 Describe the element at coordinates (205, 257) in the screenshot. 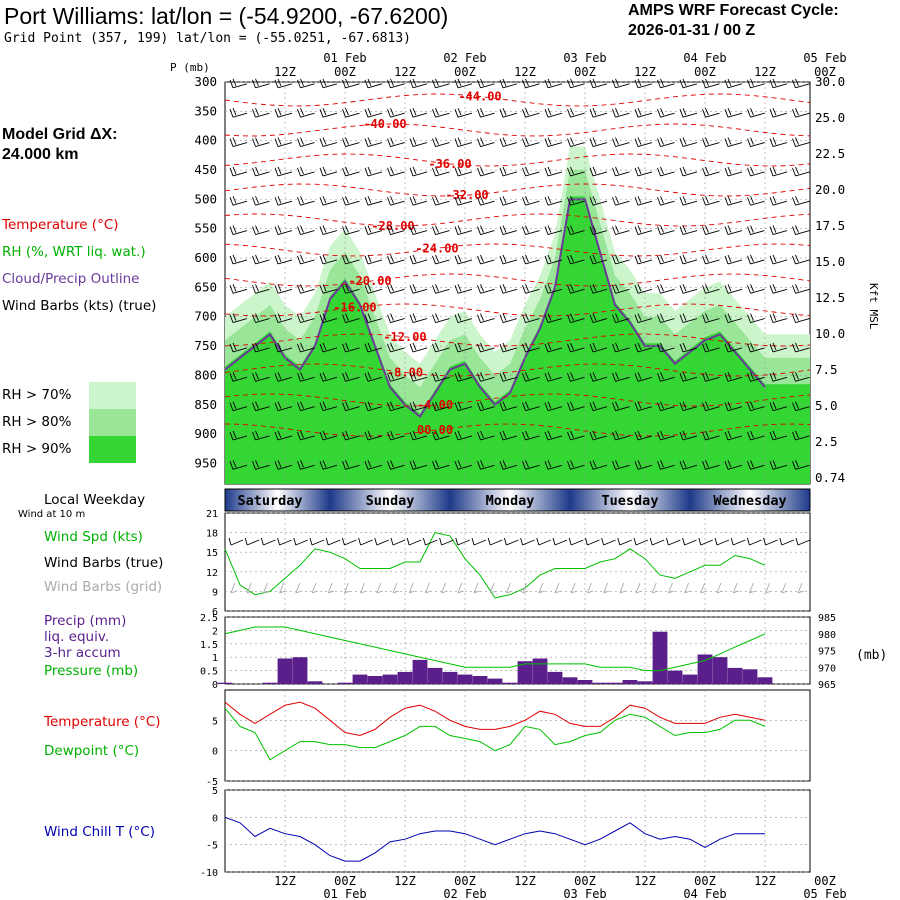

I see `pressure-tick-label: 600` at that location.